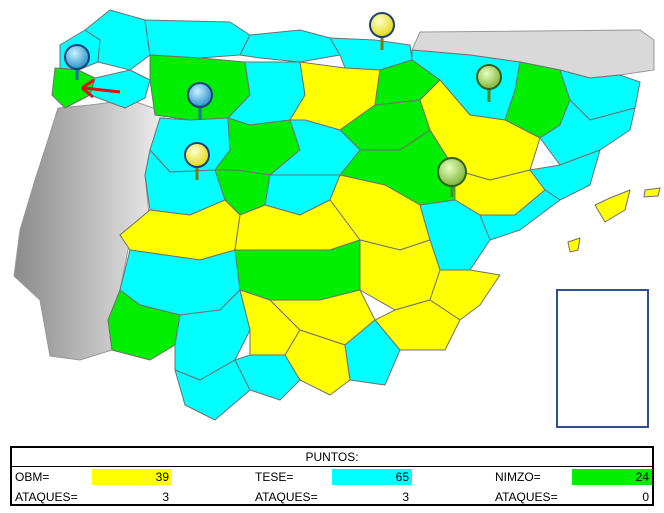  What do you see at coordinates (165, 497) in the screenshot?
I see `obm-attacks: 3` at bounding box center [165, 497].